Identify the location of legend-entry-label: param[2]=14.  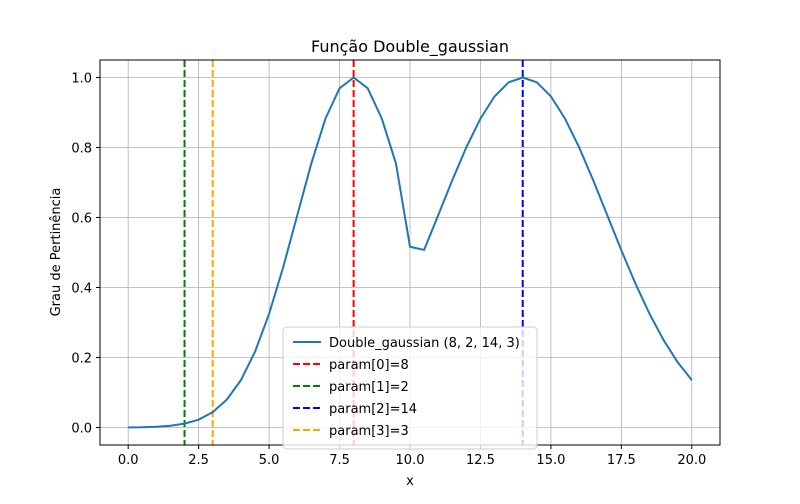
(373, 409).